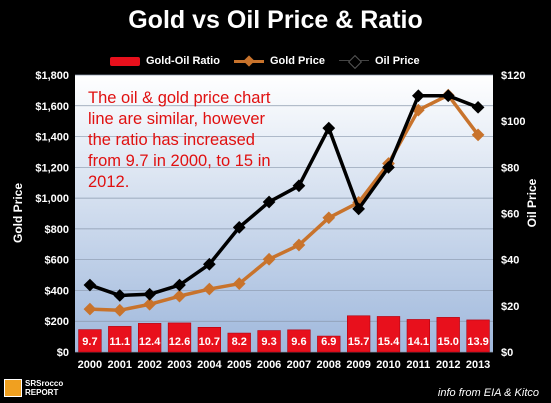  Describe the element at coordinates (418, 365) in the screenshot. I see `x-tick-label: 2011` at that location.